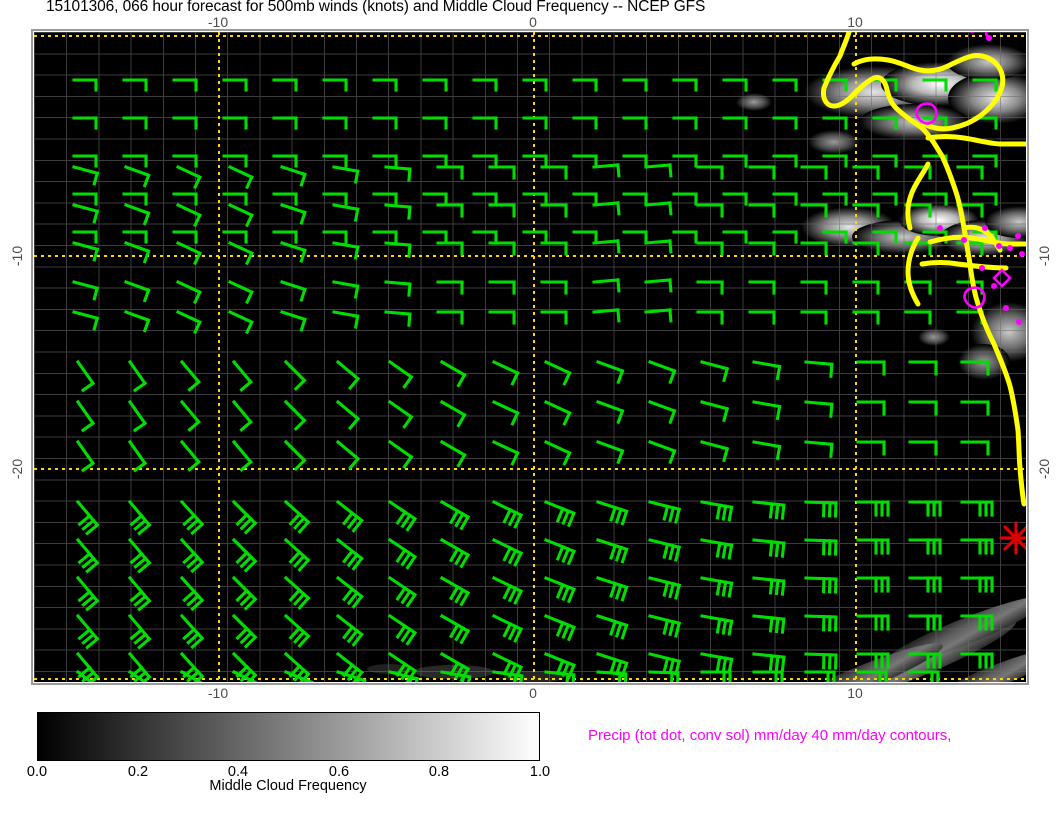  What do you see at coordinates (339, 772) in the screenshot?
I see `colorbar-tick-3: 0.6` at bounding box center [339, 772].